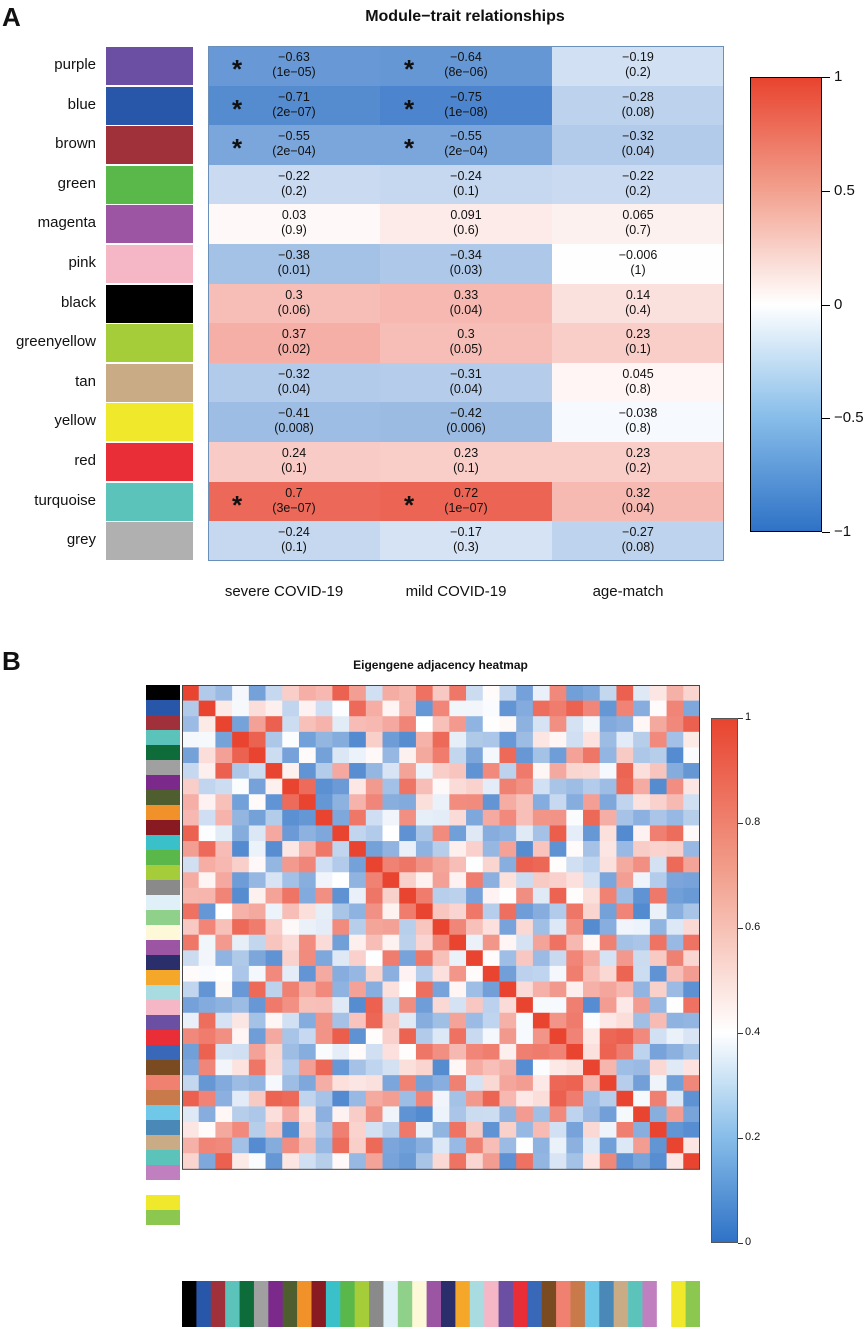 Image resolution: width=866 pixels, height=1329 pixels. What do you see at coordinates (466, 105) in the screenshot?
I see `cell-blue-2: −0.75 (1e−08)` at bounding box center [466, 105].